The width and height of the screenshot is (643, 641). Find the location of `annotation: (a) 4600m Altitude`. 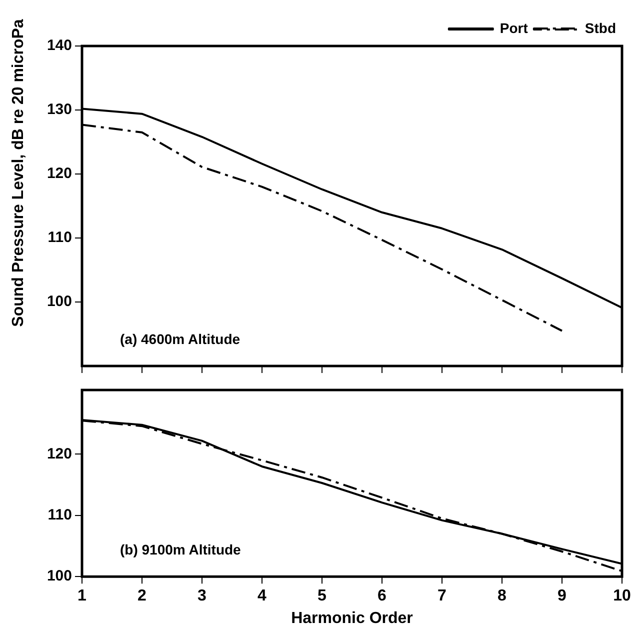

annotation: (a) 4600m Altitude is located at coordinates (180, 339).